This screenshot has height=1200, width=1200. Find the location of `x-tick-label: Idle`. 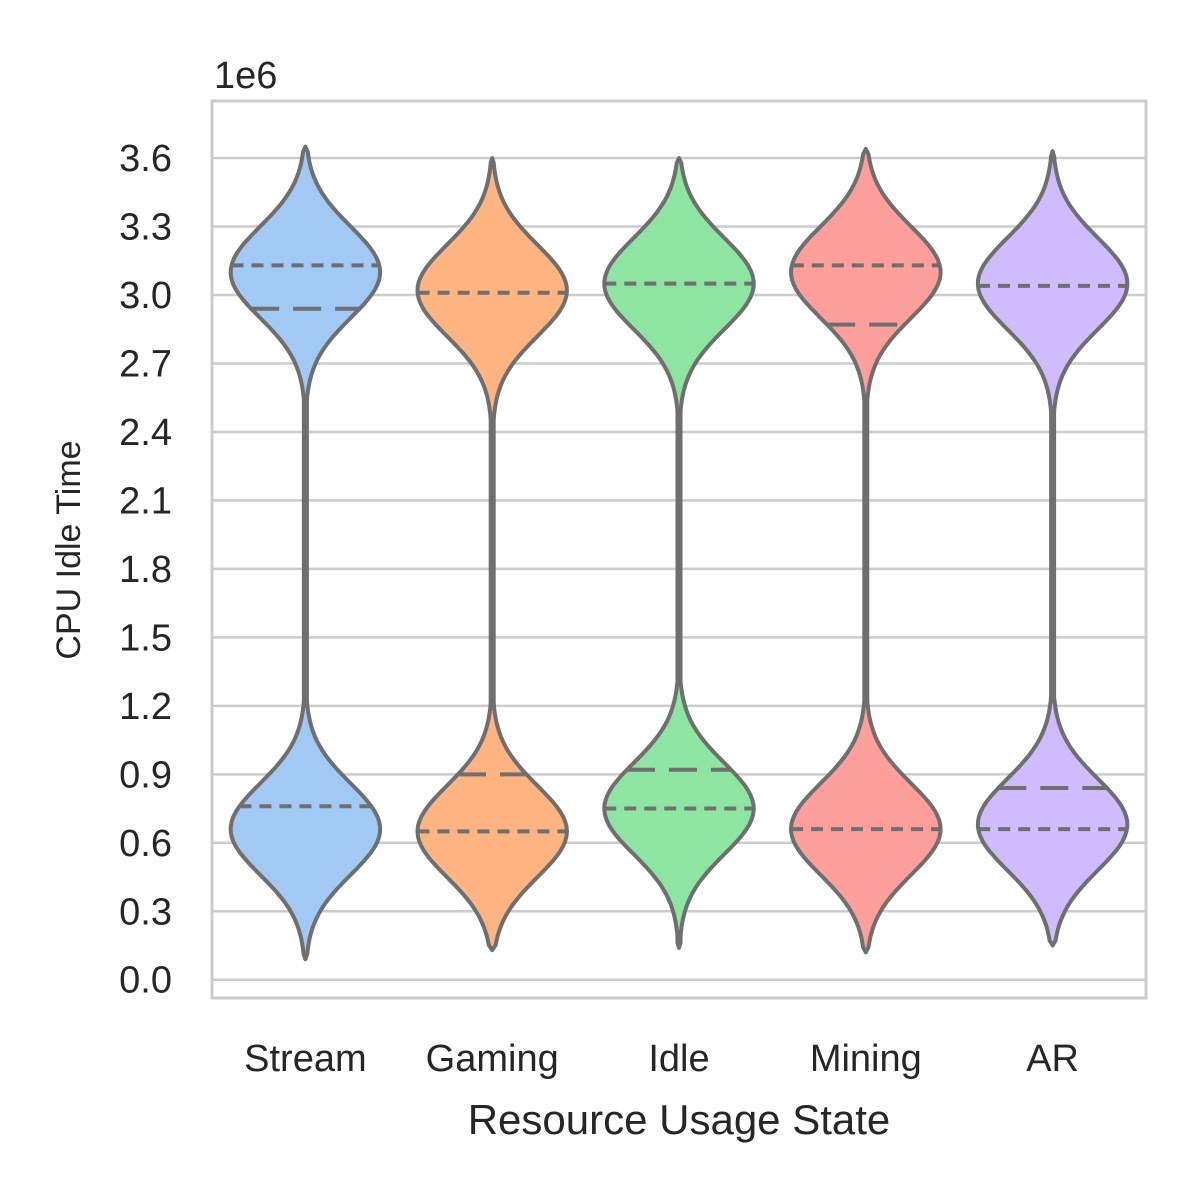

x-tick-label: Idle is located at coordinates (678, 1059).